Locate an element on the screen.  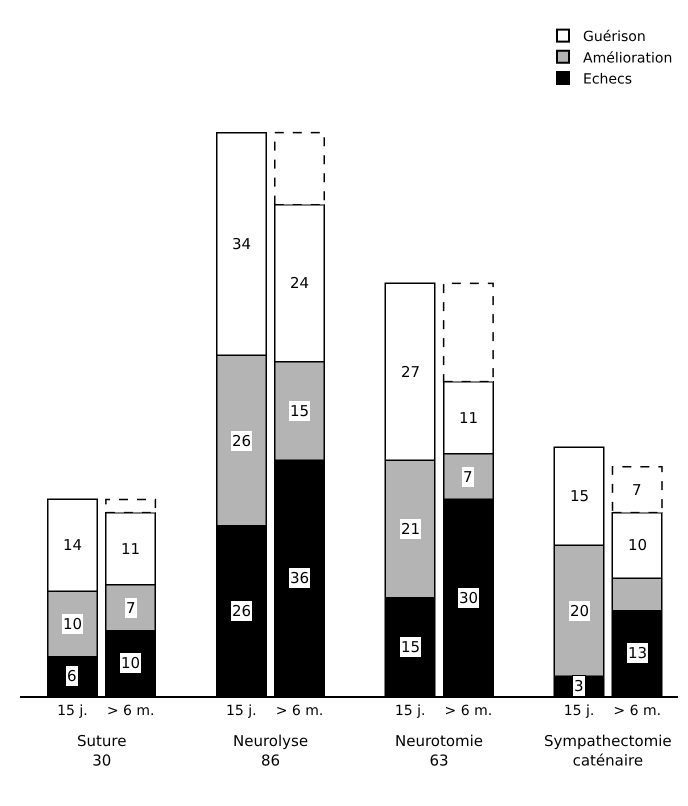
legend-label: Echecs is located at coordinates (607, 79).